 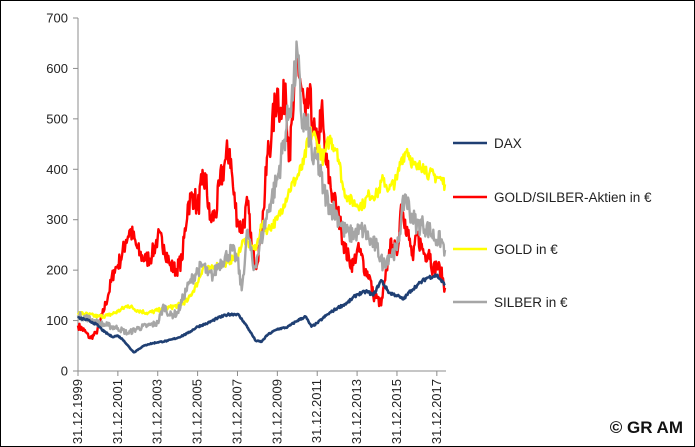 What do you see at coordinates (77, 411) in the screenshot?
I see `x-tick-label: 31.12.1999` at bounding box center [77, 411].